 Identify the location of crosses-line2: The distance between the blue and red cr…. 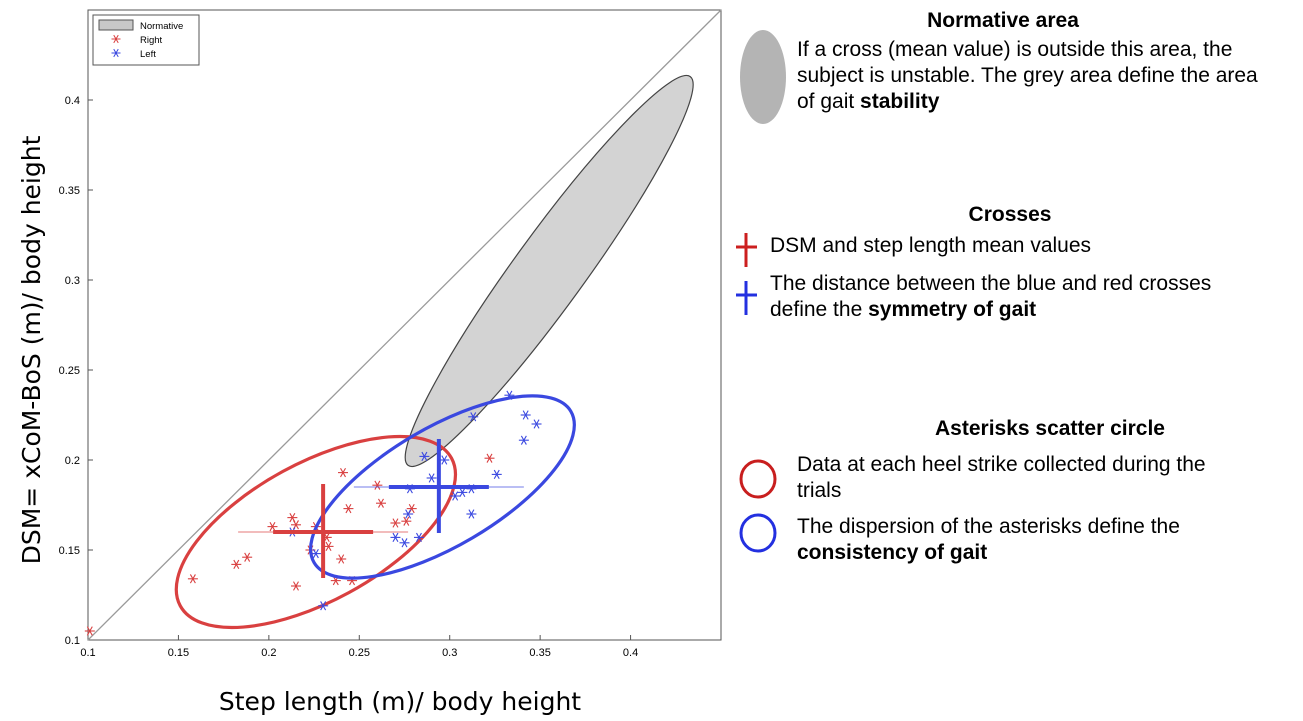
(1020, 297).